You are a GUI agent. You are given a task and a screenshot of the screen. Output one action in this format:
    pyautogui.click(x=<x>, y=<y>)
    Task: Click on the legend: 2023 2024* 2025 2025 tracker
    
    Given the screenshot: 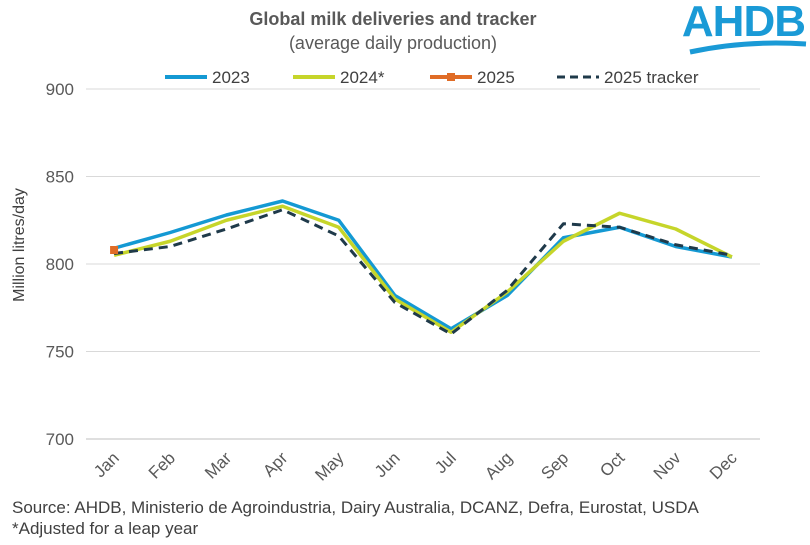 What is the action you would take?
    pyautogui.click(x=432, y=77)
    